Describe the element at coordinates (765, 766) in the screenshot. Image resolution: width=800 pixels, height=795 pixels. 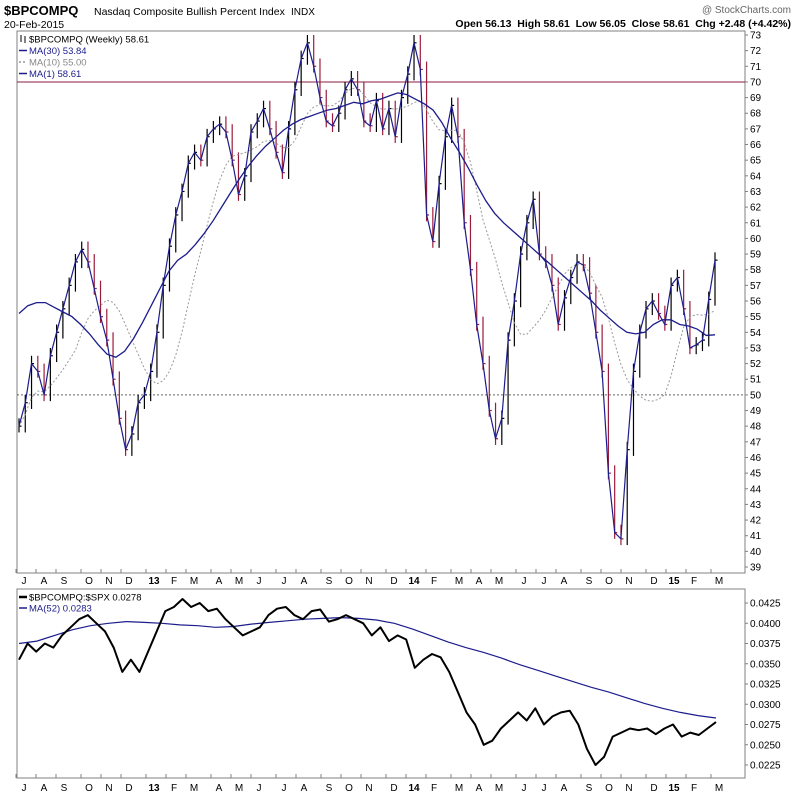
I see `ratio-y-tick-label: 0.0225` at that location.